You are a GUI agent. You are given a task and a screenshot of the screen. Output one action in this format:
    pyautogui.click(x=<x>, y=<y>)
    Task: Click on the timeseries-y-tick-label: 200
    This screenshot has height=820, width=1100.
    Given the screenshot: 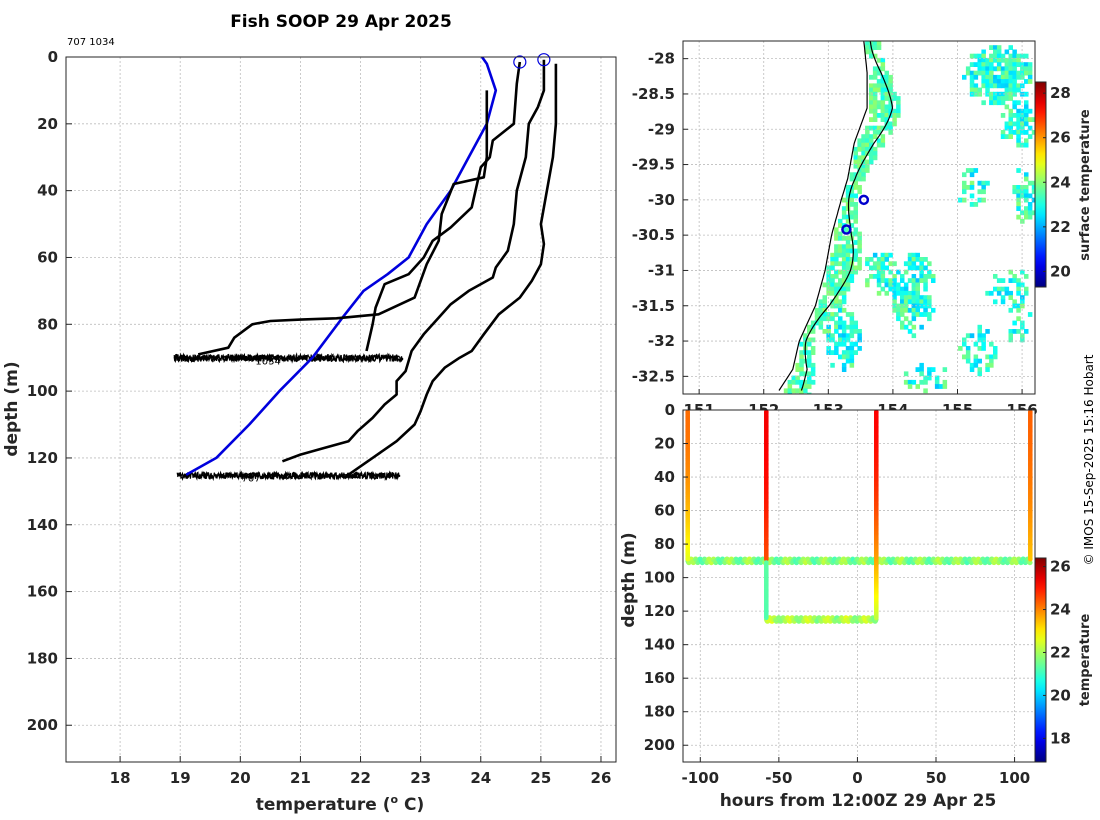 What is the action you would take?
    pyautogui.click(x=659, y=745)
    